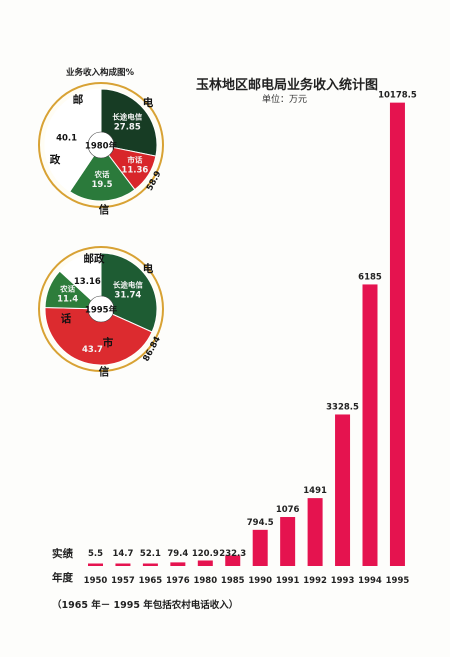  Describe the element at coordinates (205, 563) in the screenshot. I see `bar-1980` at that location.